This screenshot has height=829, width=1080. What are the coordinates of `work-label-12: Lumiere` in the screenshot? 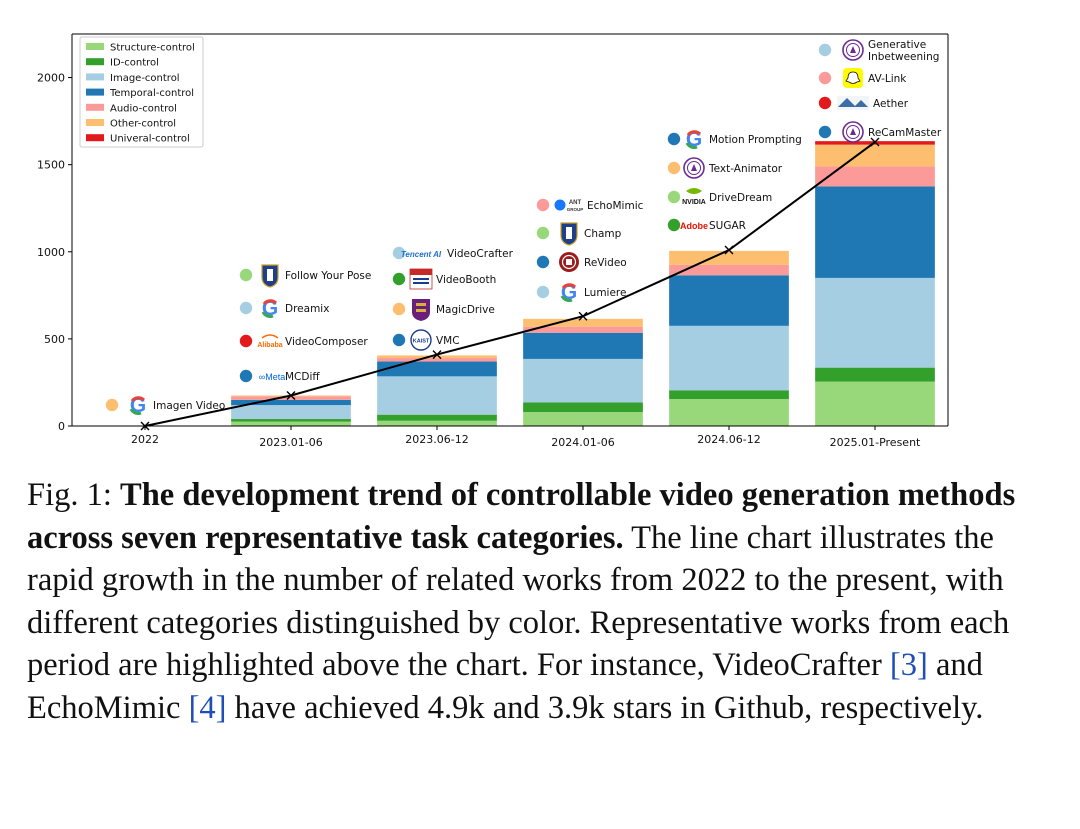 It's located at (605, 293).